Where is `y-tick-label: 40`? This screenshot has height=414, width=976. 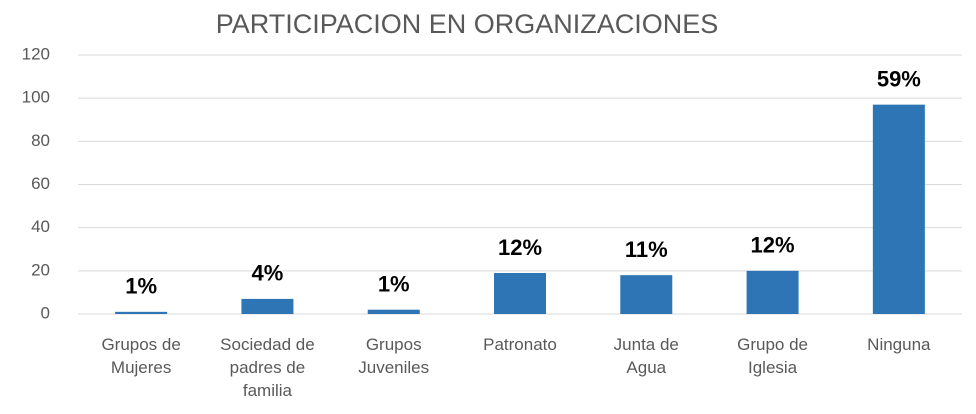 y-tick-label: 40 is located at coordinates (40, 226).